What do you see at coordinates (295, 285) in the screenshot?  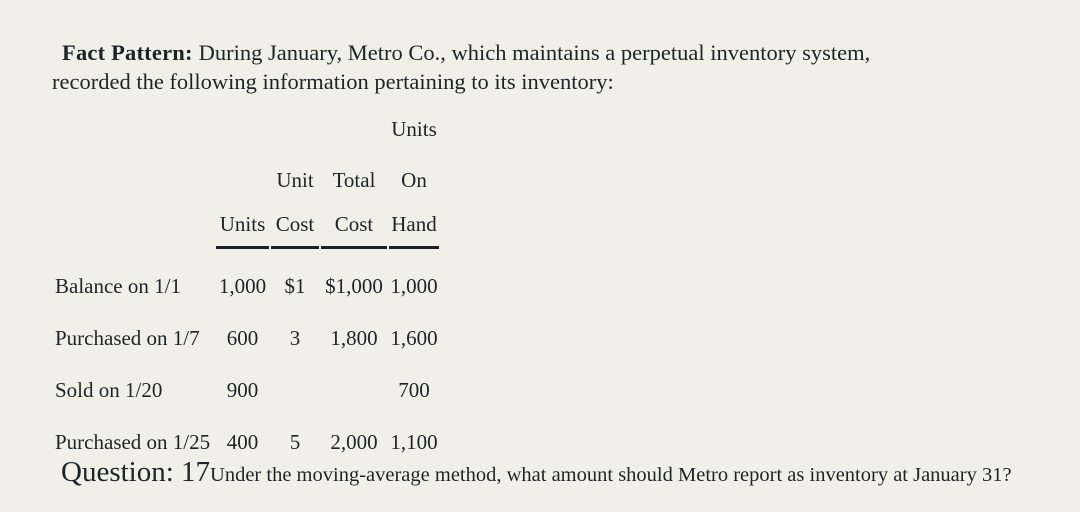 I see `cell-unit-cost: $1` at bounding box center [295, 285].